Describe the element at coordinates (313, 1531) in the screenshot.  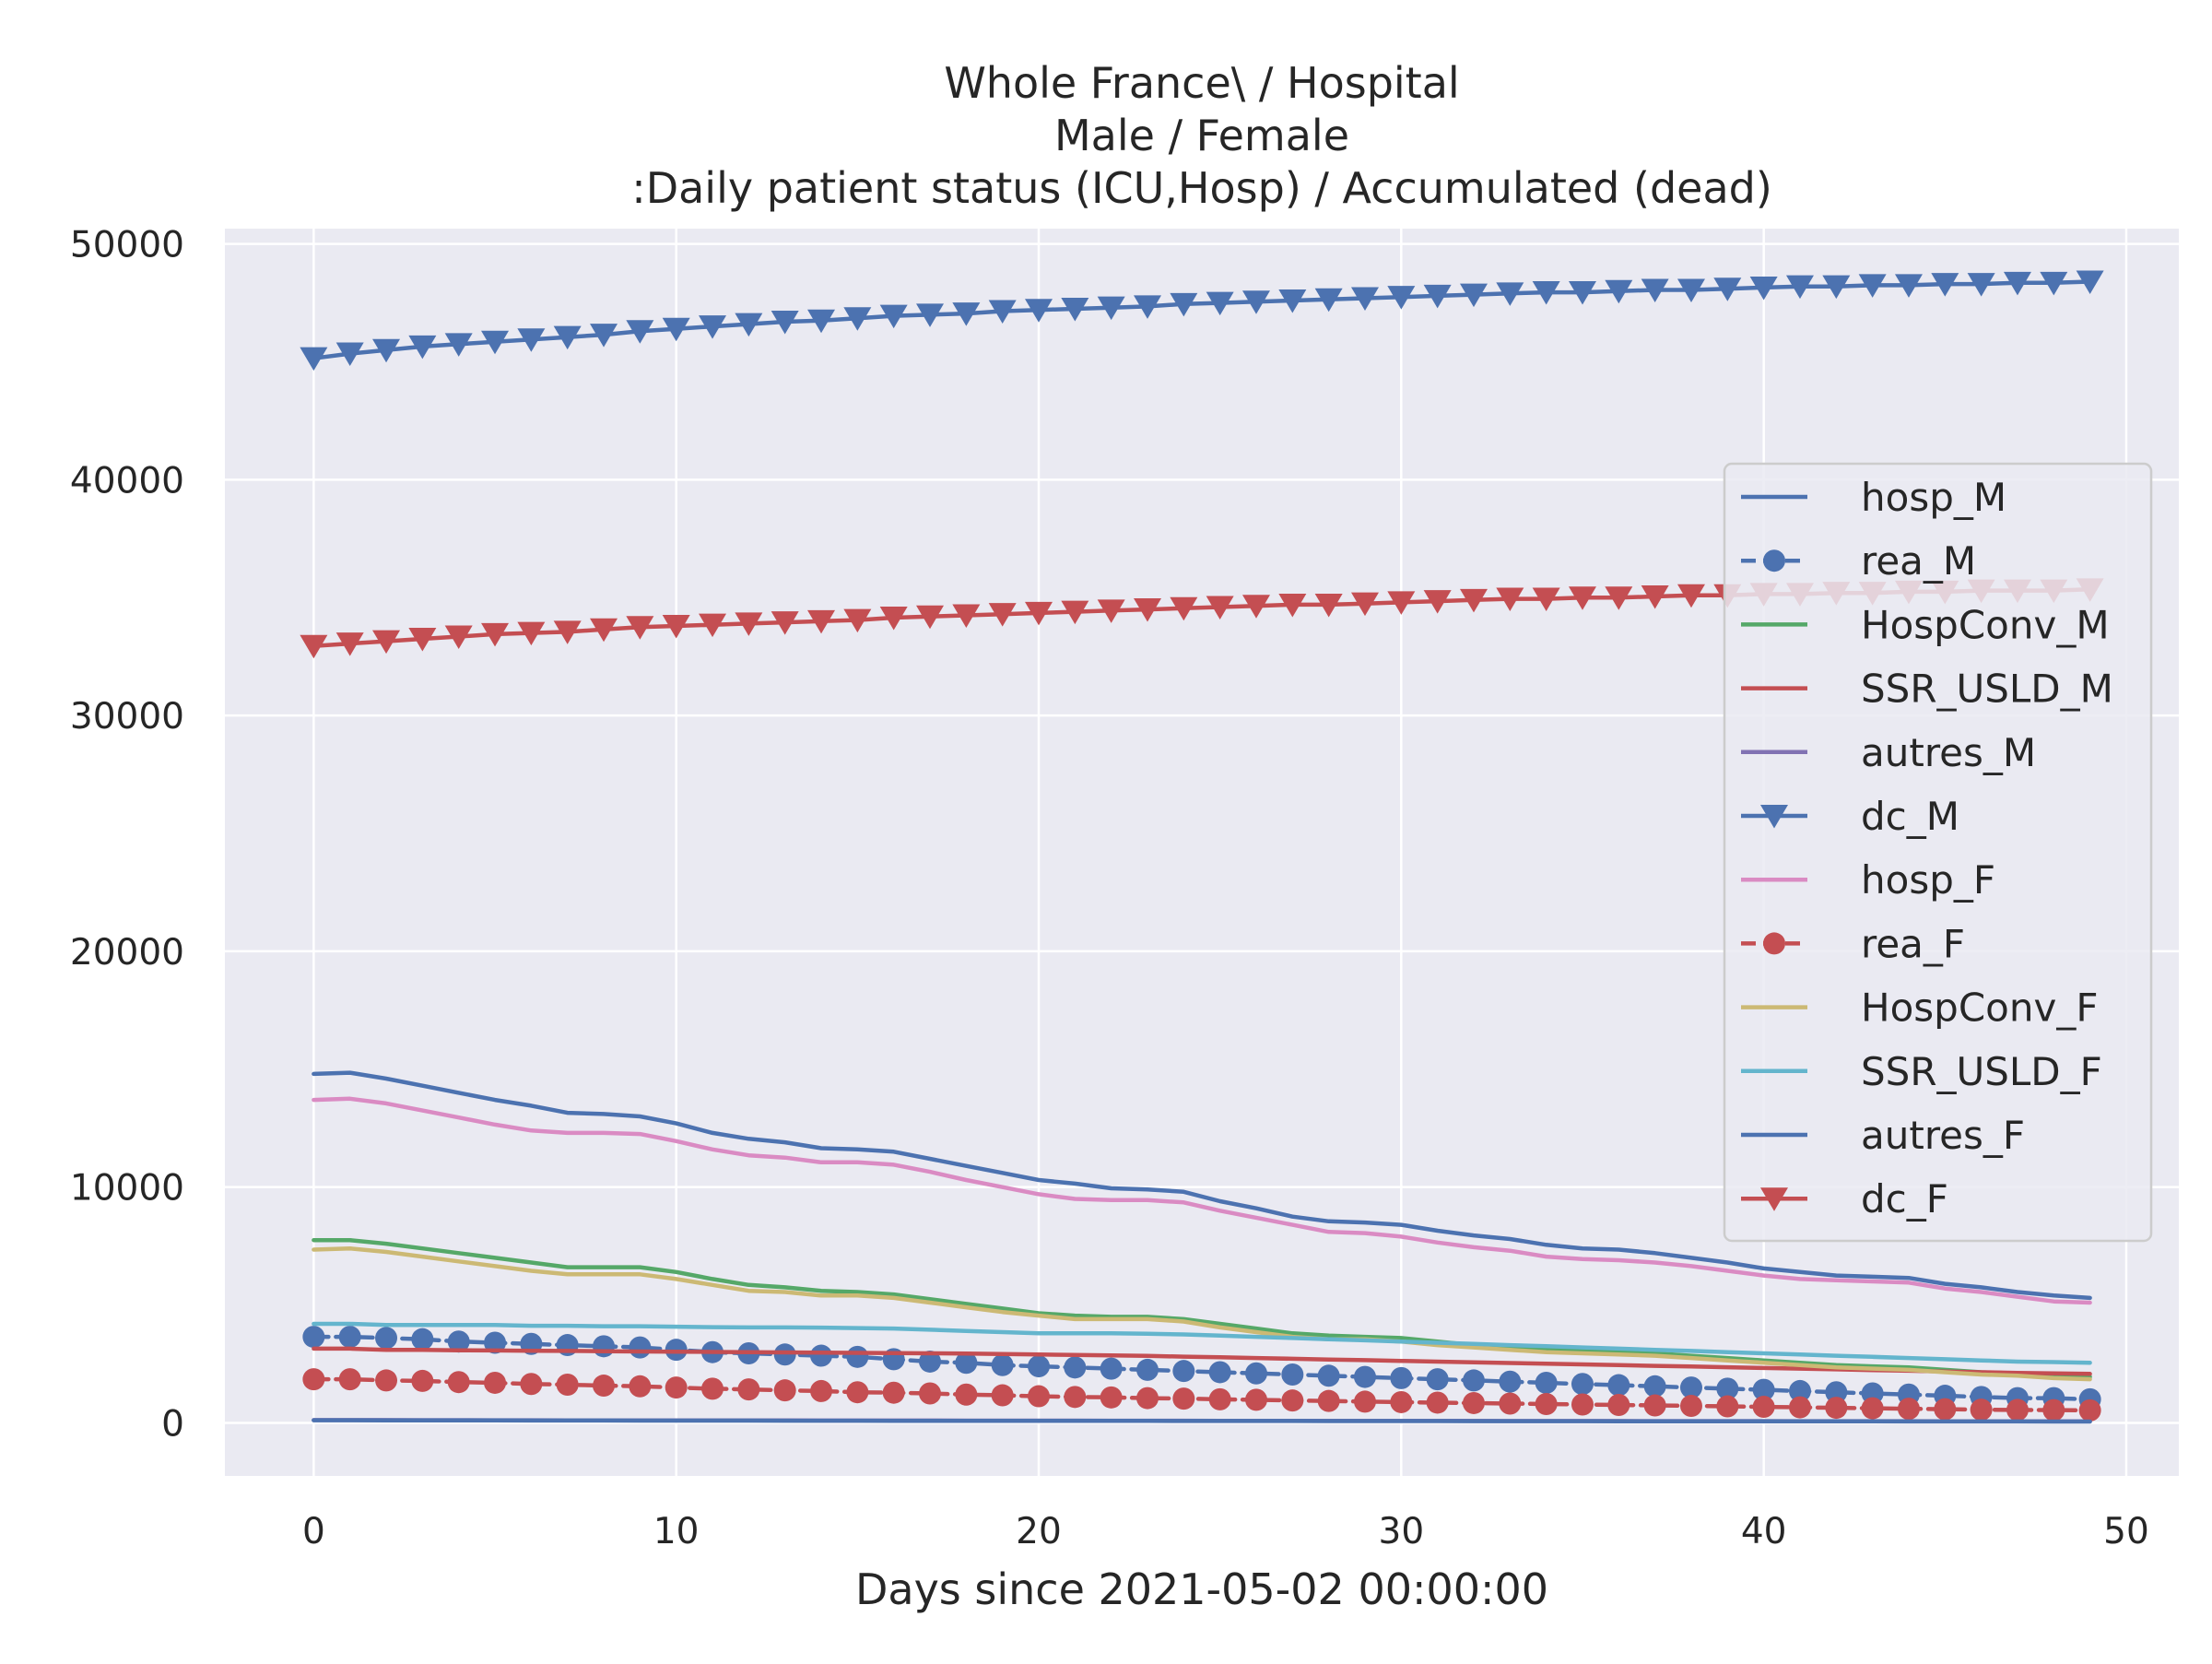
I see `x-tick-label: 0` at that location.